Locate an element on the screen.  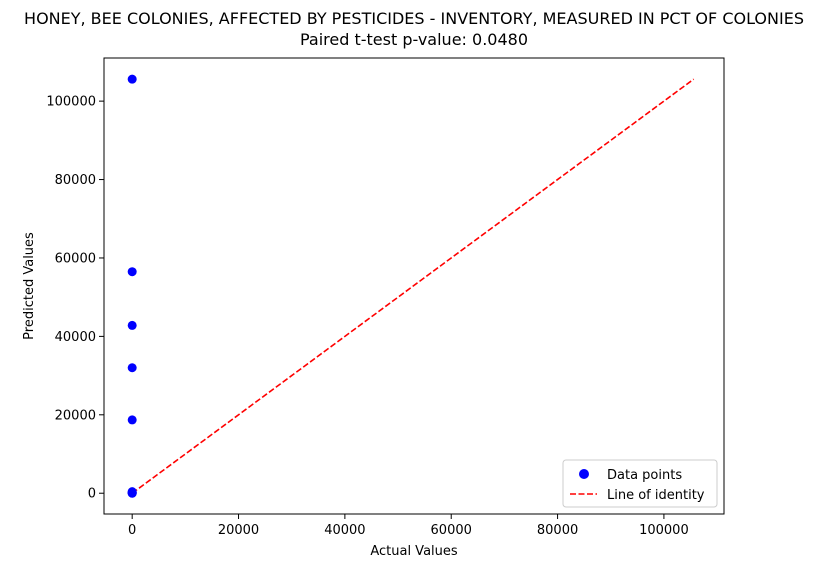
x-axis: 0 20000 40000 60000 80000 100000 is located at coordinates (408, 526).